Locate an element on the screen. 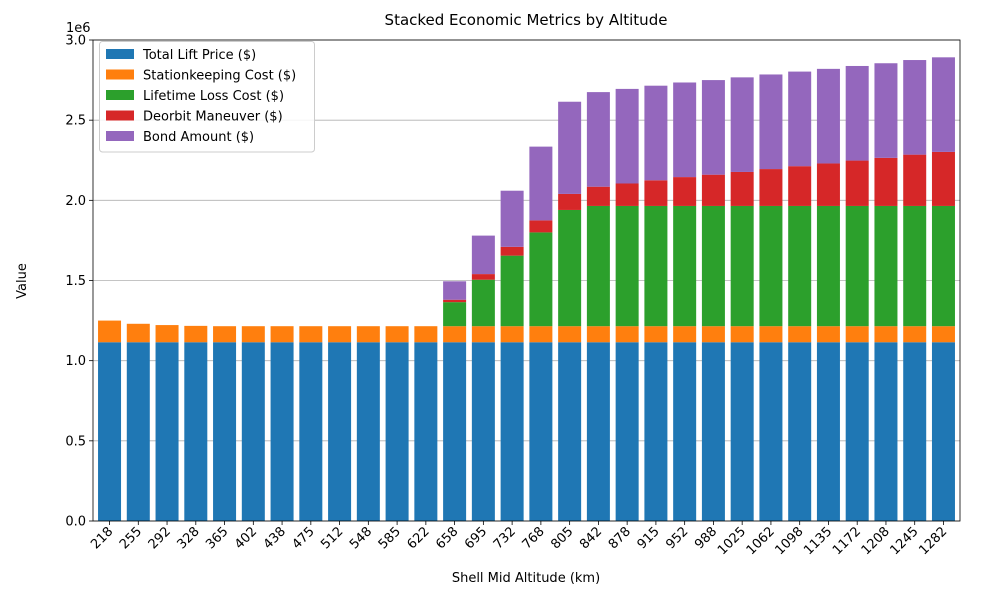 Image resolution: width=1000 pixels, height=604 pixels. y-tick-label: 0.5 is located at coordinates (75, 441).